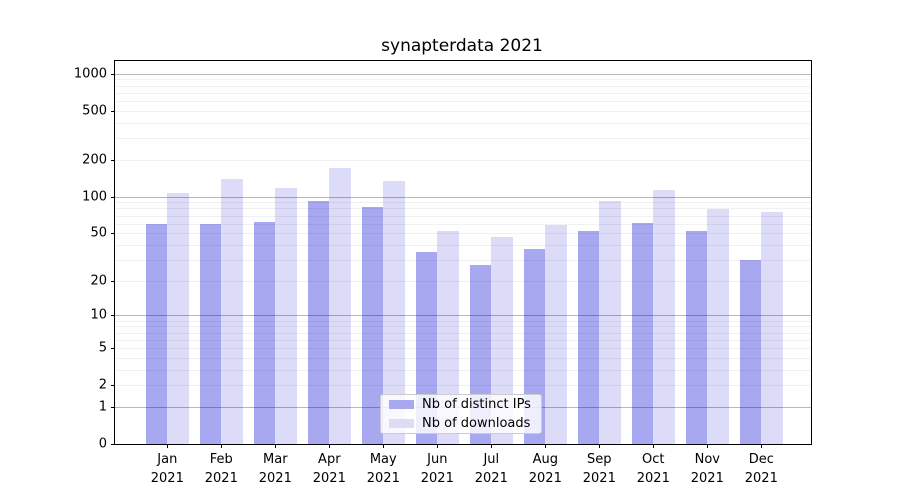 The width and height of the screenshot is (900, 500). I want to click on legend-swatch-distinct-ips, so click(401, 404).